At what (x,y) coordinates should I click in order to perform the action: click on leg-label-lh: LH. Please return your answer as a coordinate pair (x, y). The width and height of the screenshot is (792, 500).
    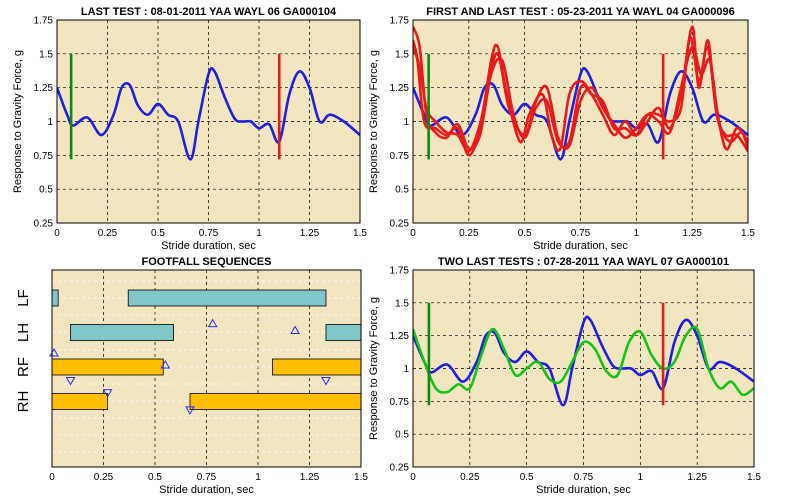
    Looking at the image, I should click on (23, 332).